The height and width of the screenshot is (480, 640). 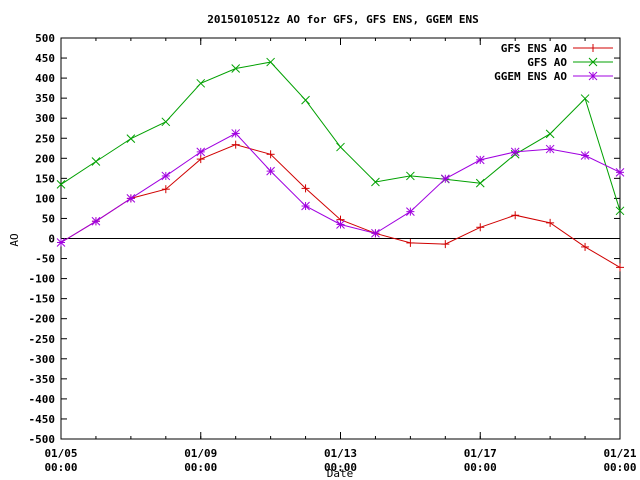 I want to click on legend-marker-gfs-ens-ao, so click(x=593, y=48).